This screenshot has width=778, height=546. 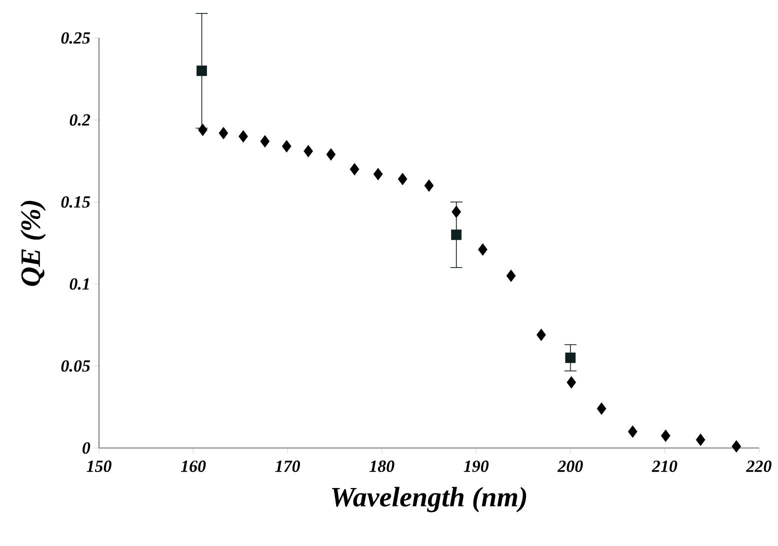 What do you see at coordinates (476, 466) in the screenshot?
I see `x-tick-label: 190` at bounding box center [476, 466].